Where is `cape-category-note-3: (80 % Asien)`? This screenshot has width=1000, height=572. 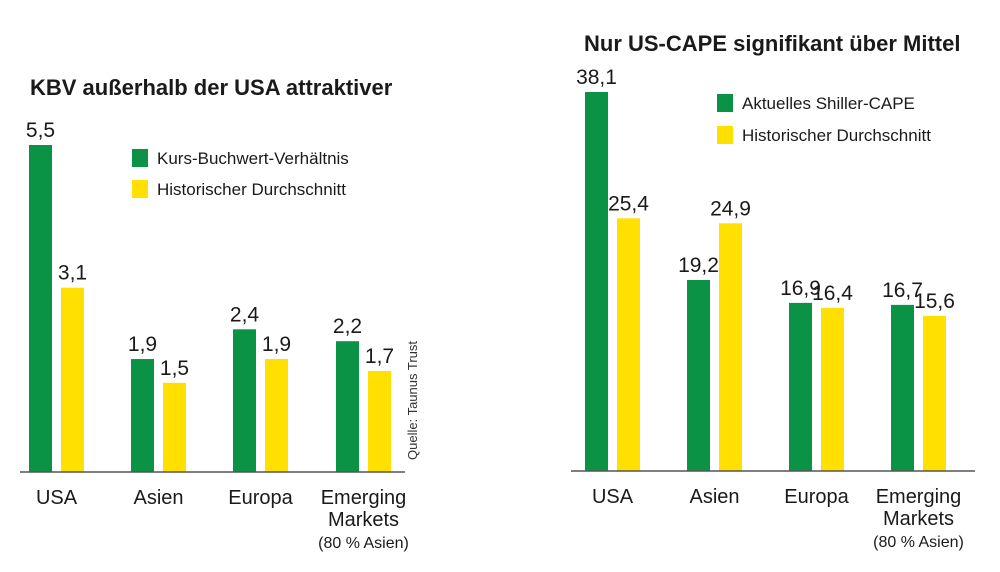
cape-category-note-3: (80 % Asien) is located at coordinates (918, 542).